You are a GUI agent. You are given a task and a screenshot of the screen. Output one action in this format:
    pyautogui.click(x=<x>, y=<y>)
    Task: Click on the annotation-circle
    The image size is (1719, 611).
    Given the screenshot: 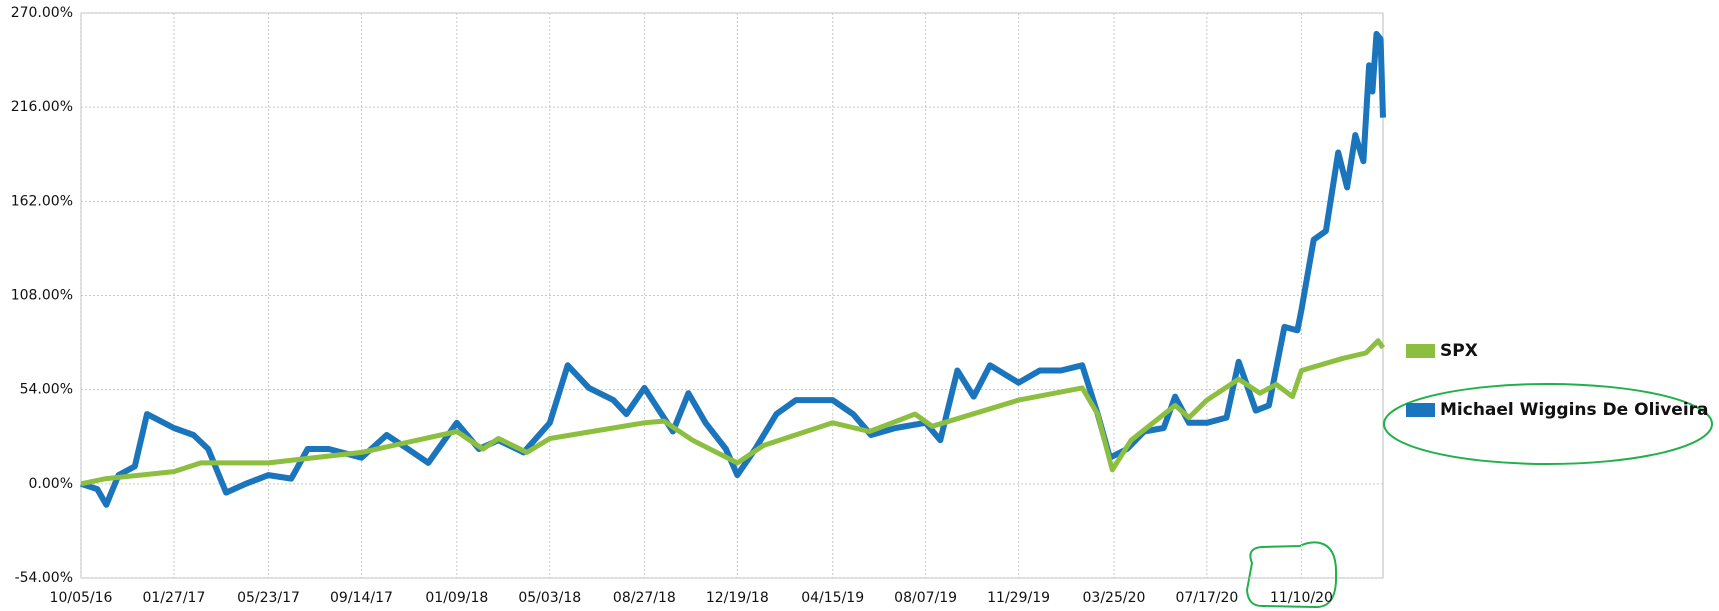 What is the action you would take?
    pyautogui.click(x=1548, y=424)
    